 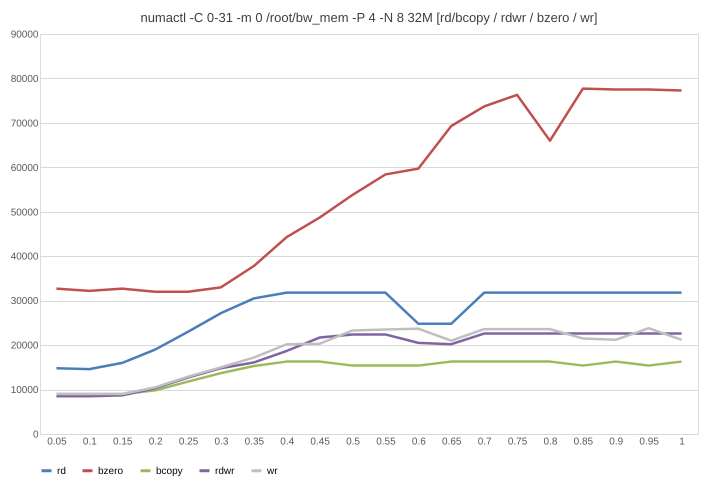 I want to click on y-tick-label: 80000, so click(x=24, y=79).